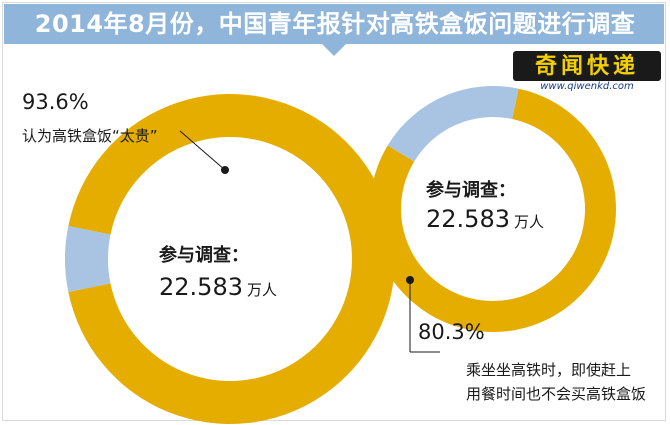 This screenshot has height=425, width=670. I want to click on logo-name: 奇闻快递, so click(586, 66).